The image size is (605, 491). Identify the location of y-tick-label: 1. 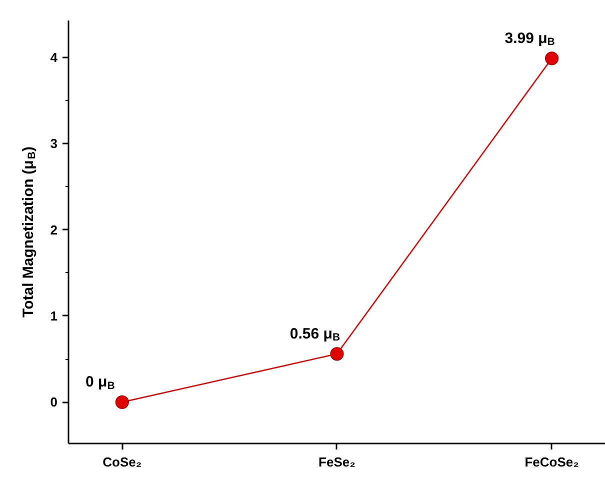
(54, 316).